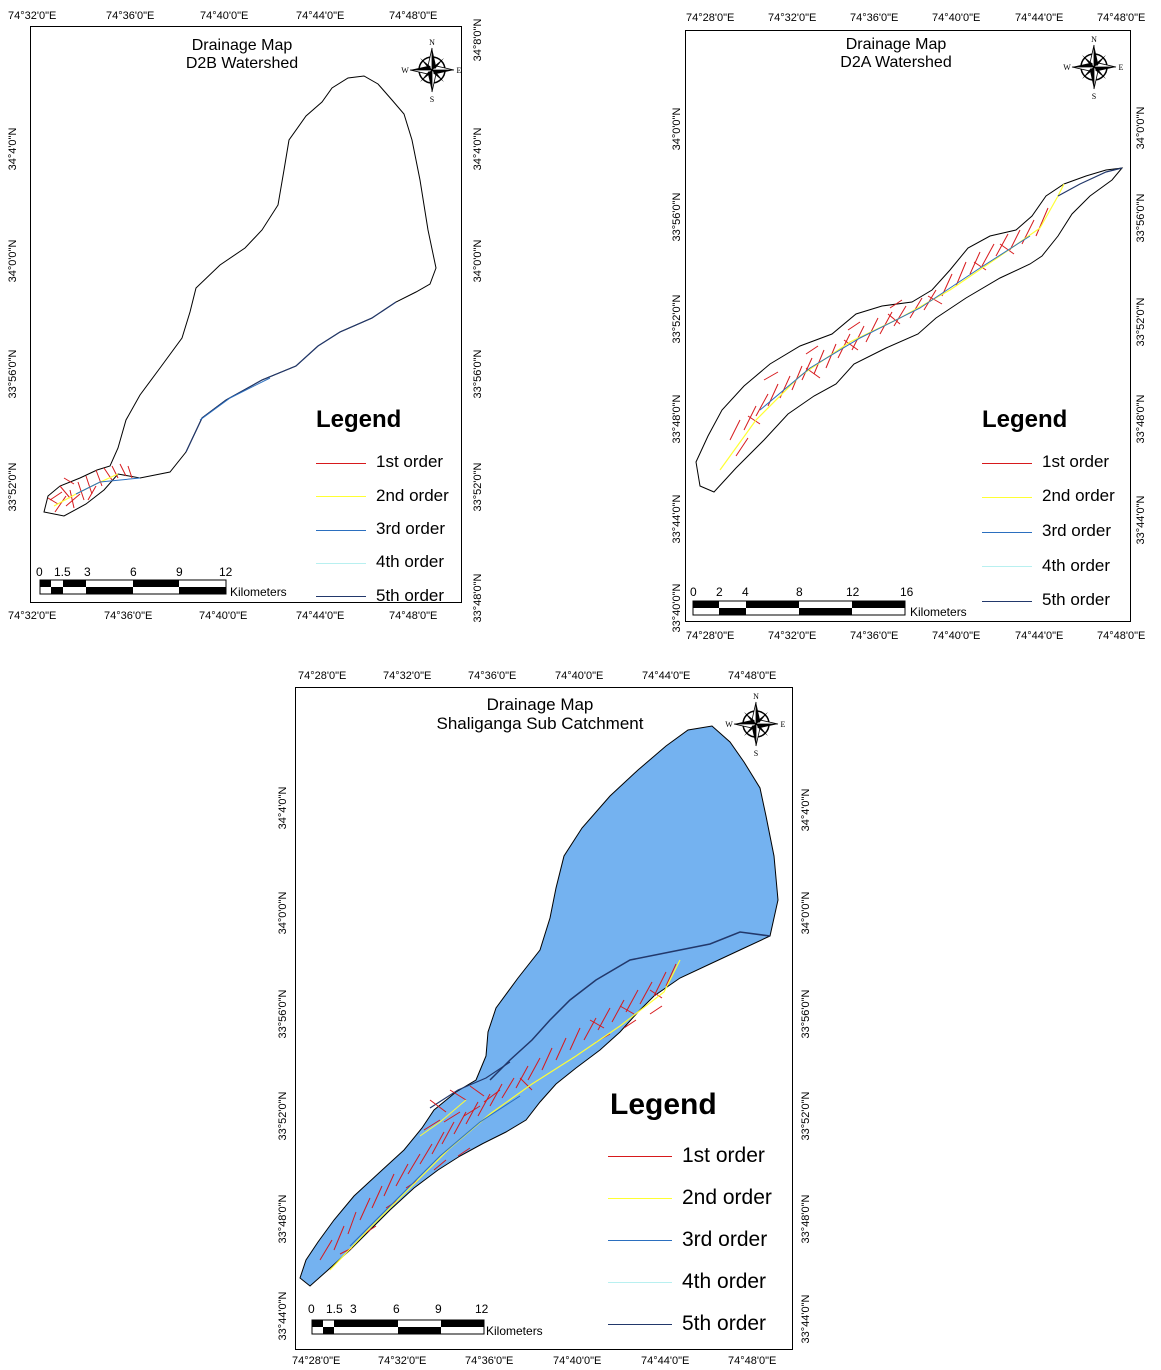 This screenshot has width=1161, height=1370. Describe the element at coordinates (432, 42) in the screenshot. I see `compass-n: N` at that location.